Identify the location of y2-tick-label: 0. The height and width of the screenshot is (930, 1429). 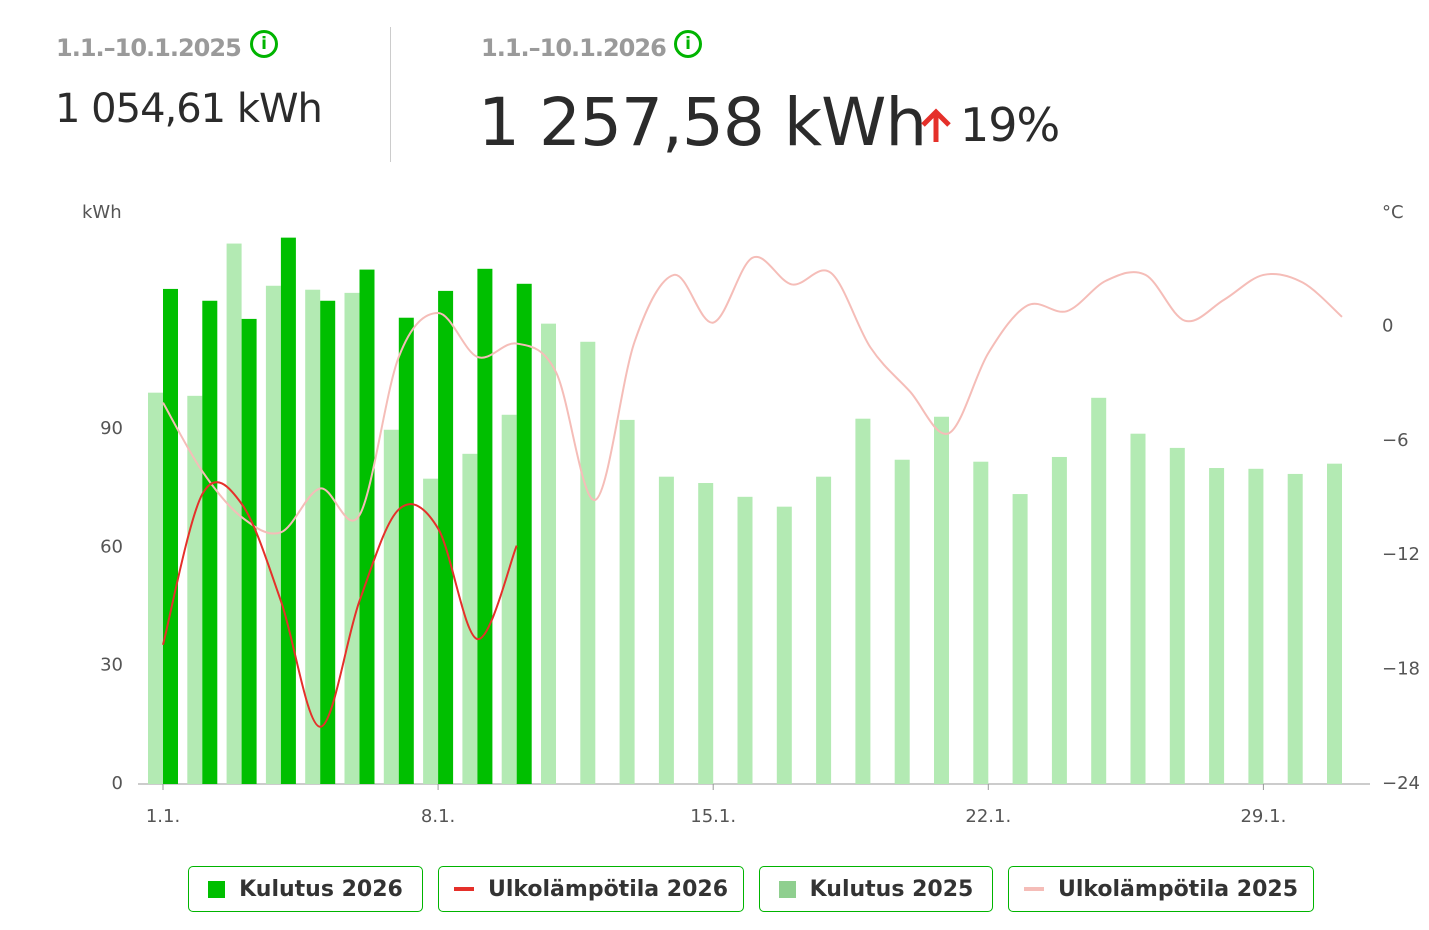
(1387, 325).